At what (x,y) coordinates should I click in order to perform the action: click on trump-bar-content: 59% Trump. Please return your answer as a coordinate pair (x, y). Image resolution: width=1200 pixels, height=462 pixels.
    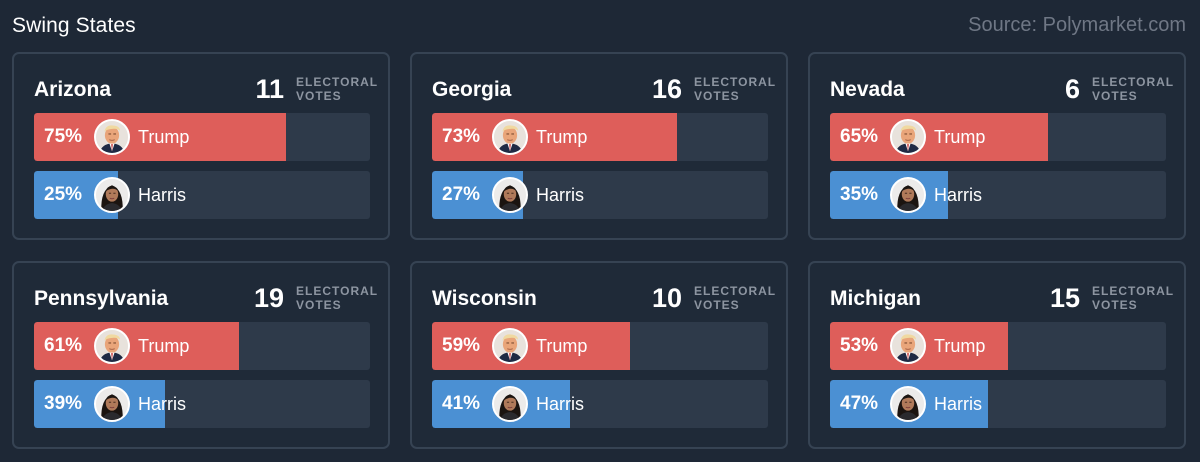
    Looking at the image, I should click on (509, 346).